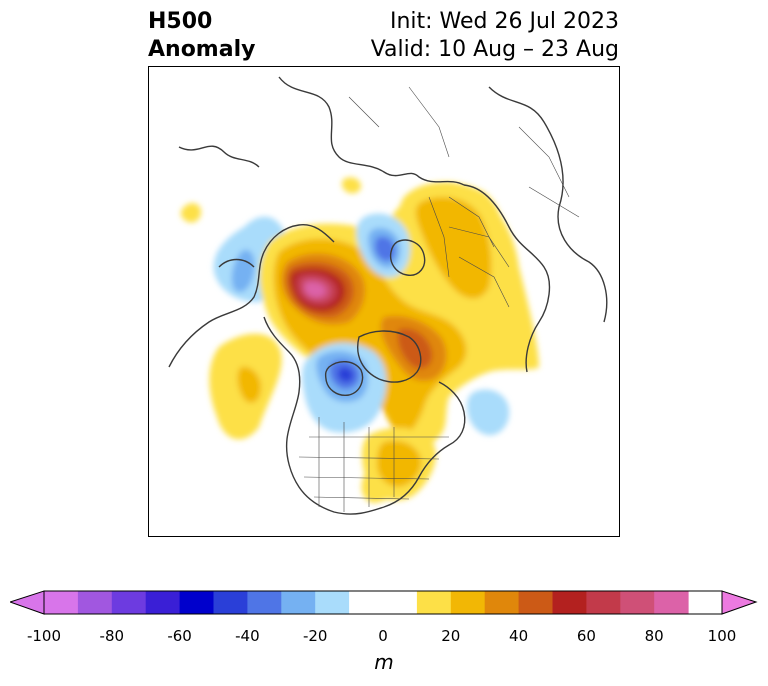 The height and width of the screenshot is (686, 768). I want to click on trough-hudson-bay, so click(346, 374).